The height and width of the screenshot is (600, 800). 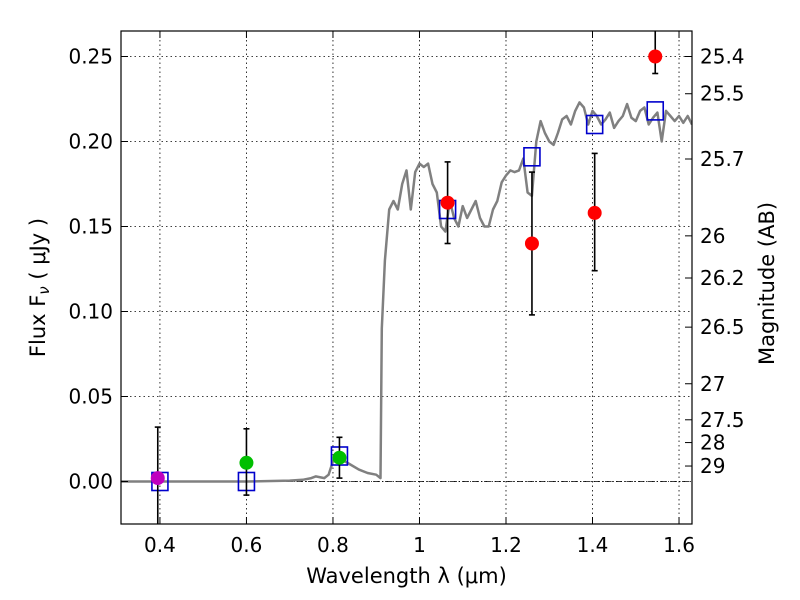 I want to click on x-tick-label: 1.4, so click(x=593, y=545).